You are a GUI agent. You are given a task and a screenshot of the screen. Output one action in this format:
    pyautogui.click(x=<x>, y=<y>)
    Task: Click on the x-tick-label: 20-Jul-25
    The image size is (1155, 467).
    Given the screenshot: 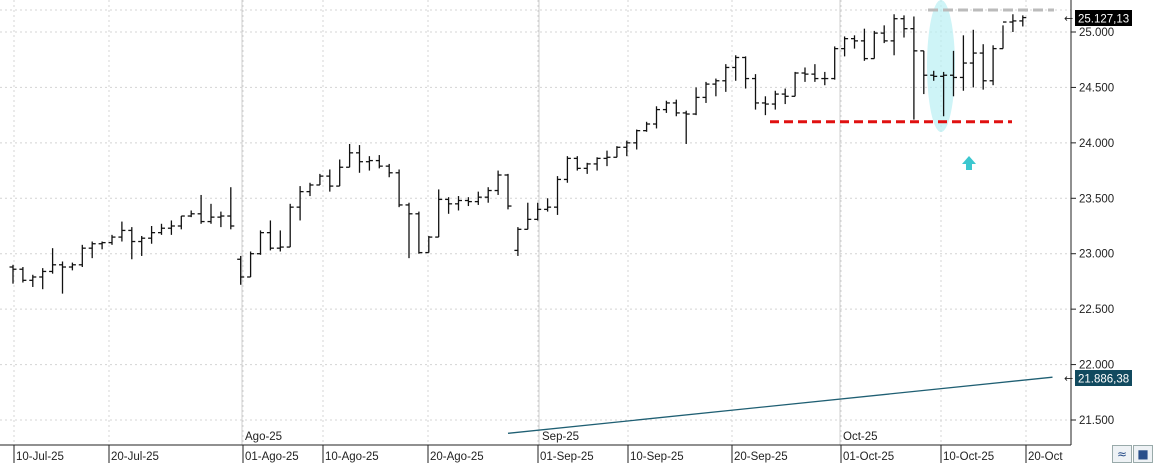 What is the action you would take?
    pyautogui.click(x=135, y=457)
    